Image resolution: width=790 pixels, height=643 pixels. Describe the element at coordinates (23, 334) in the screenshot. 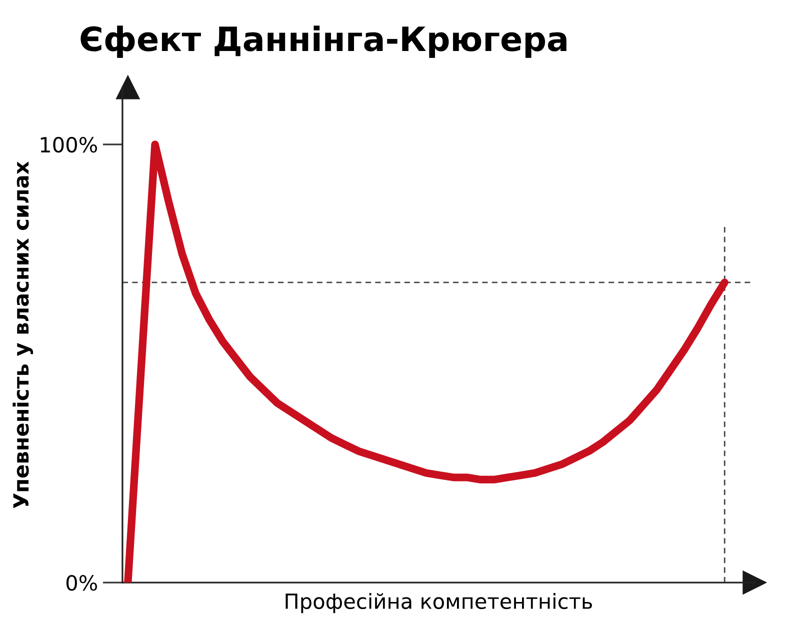

I see `y-axis-title: Упевненість у власних силах` at that location.